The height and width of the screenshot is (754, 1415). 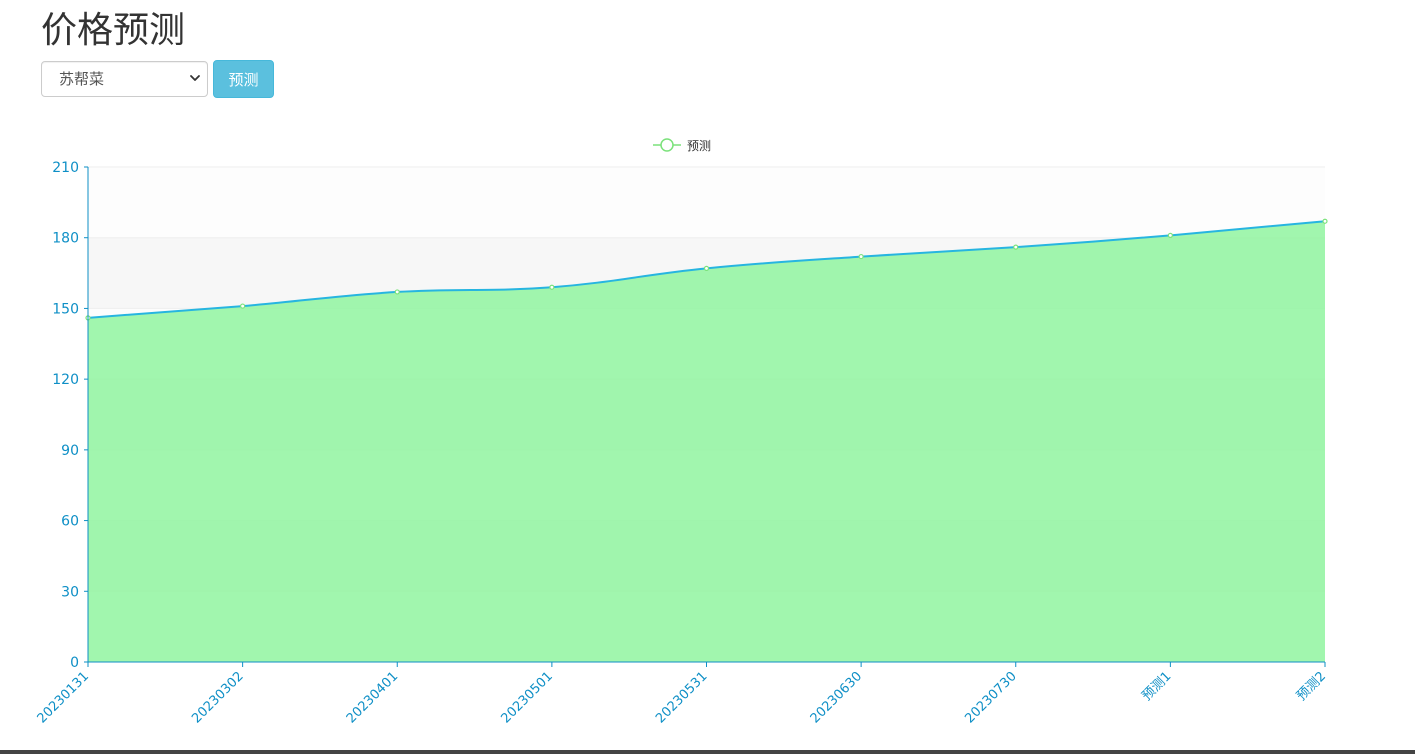 I want to click on bottom-bar, so click(x=707, y=752).